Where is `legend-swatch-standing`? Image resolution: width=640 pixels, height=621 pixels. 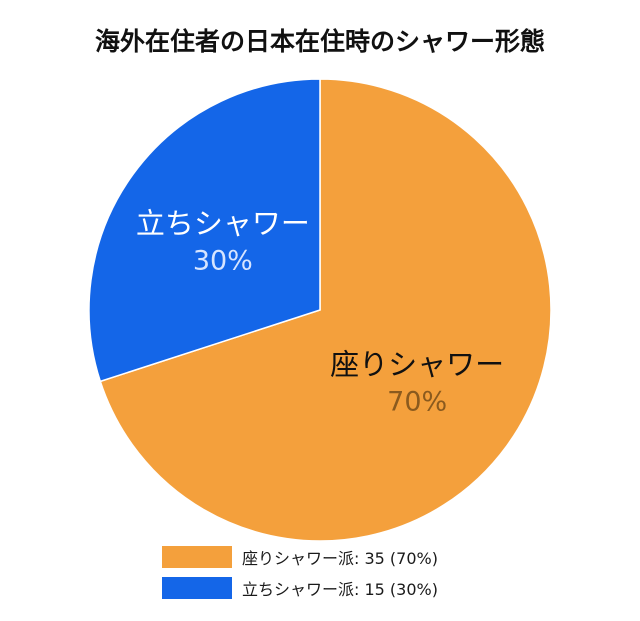
legend-swatch-standing is located at coordinates (197, 588).